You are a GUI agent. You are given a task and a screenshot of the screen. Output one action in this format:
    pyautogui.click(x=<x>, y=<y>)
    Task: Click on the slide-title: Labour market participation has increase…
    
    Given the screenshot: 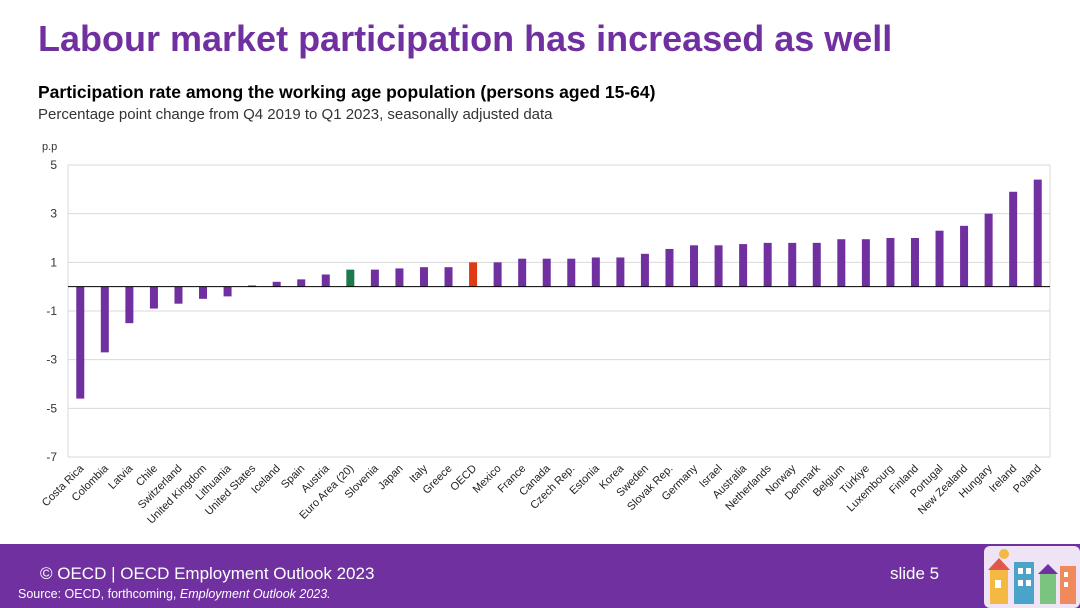 What is the action you would take?
    pyautogui.click(x=465, y=38)
    